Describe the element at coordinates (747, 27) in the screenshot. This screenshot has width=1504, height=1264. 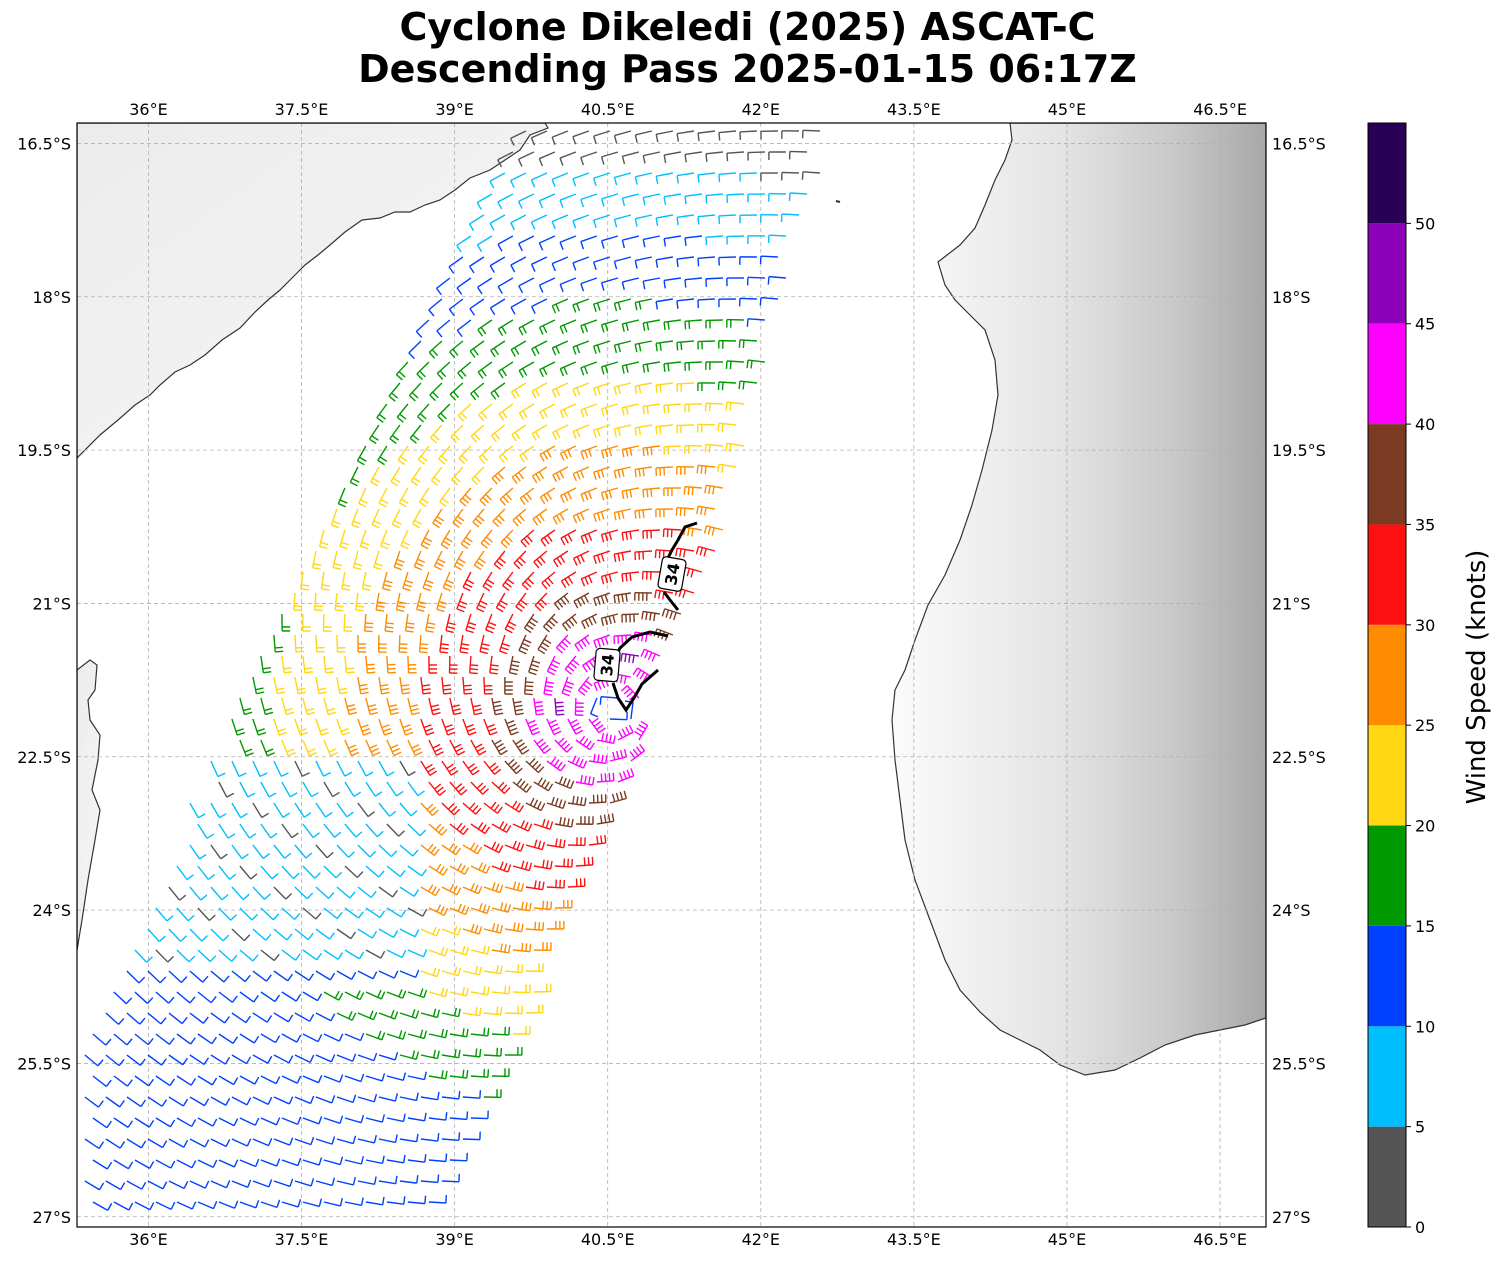
I see `chart-title-line-1: Cyclone Dikeledi (2025) ASCAT-C` at that location.